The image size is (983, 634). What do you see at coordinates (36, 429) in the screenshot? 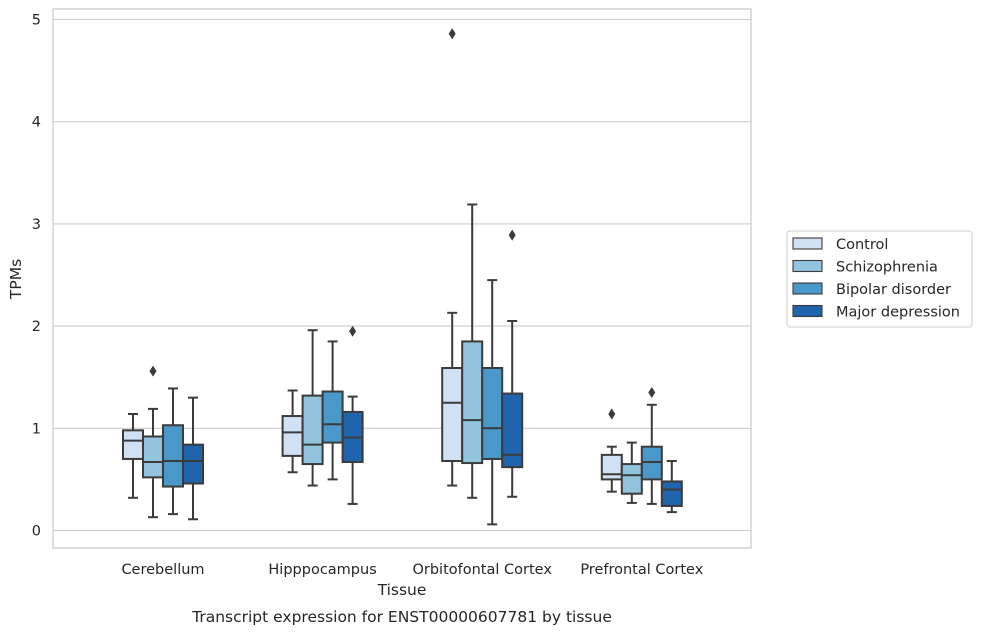
I see `y-tick-label: 1` at bounding box center [36, 429].